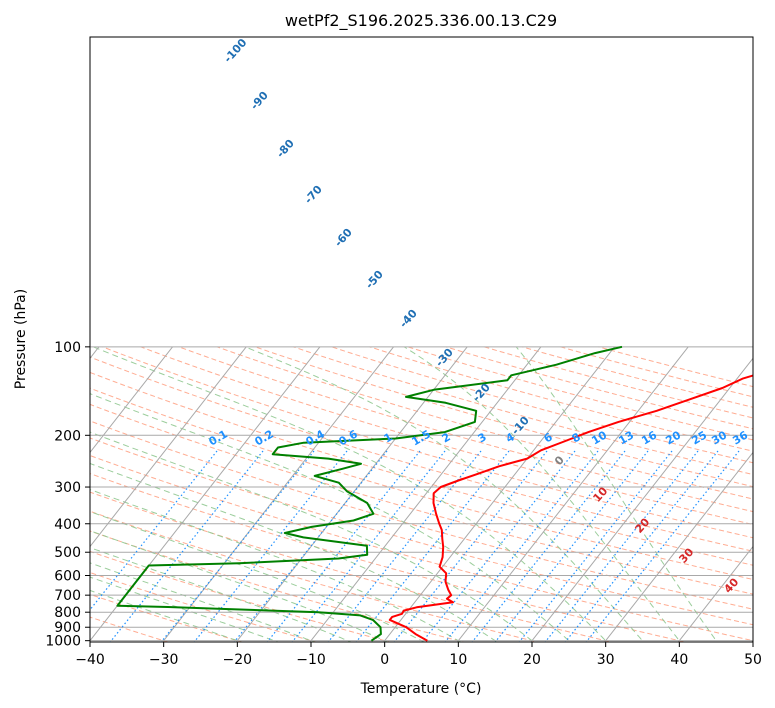 This screenshot has height=708, width=775. What do you see at coordinates (67, 596) in the screenshot?
I see `y-tick-label: 700` at bounding box center [67, 596].